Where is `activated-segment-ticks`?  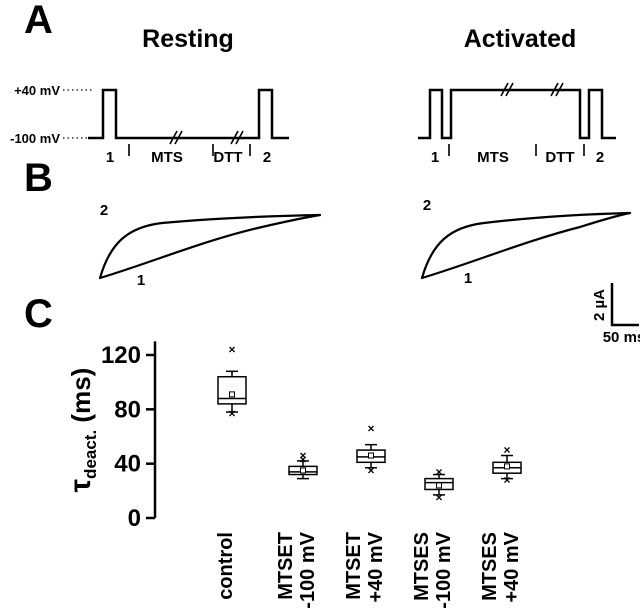 activated-segment-ticks is located at coordinates (516, 150).